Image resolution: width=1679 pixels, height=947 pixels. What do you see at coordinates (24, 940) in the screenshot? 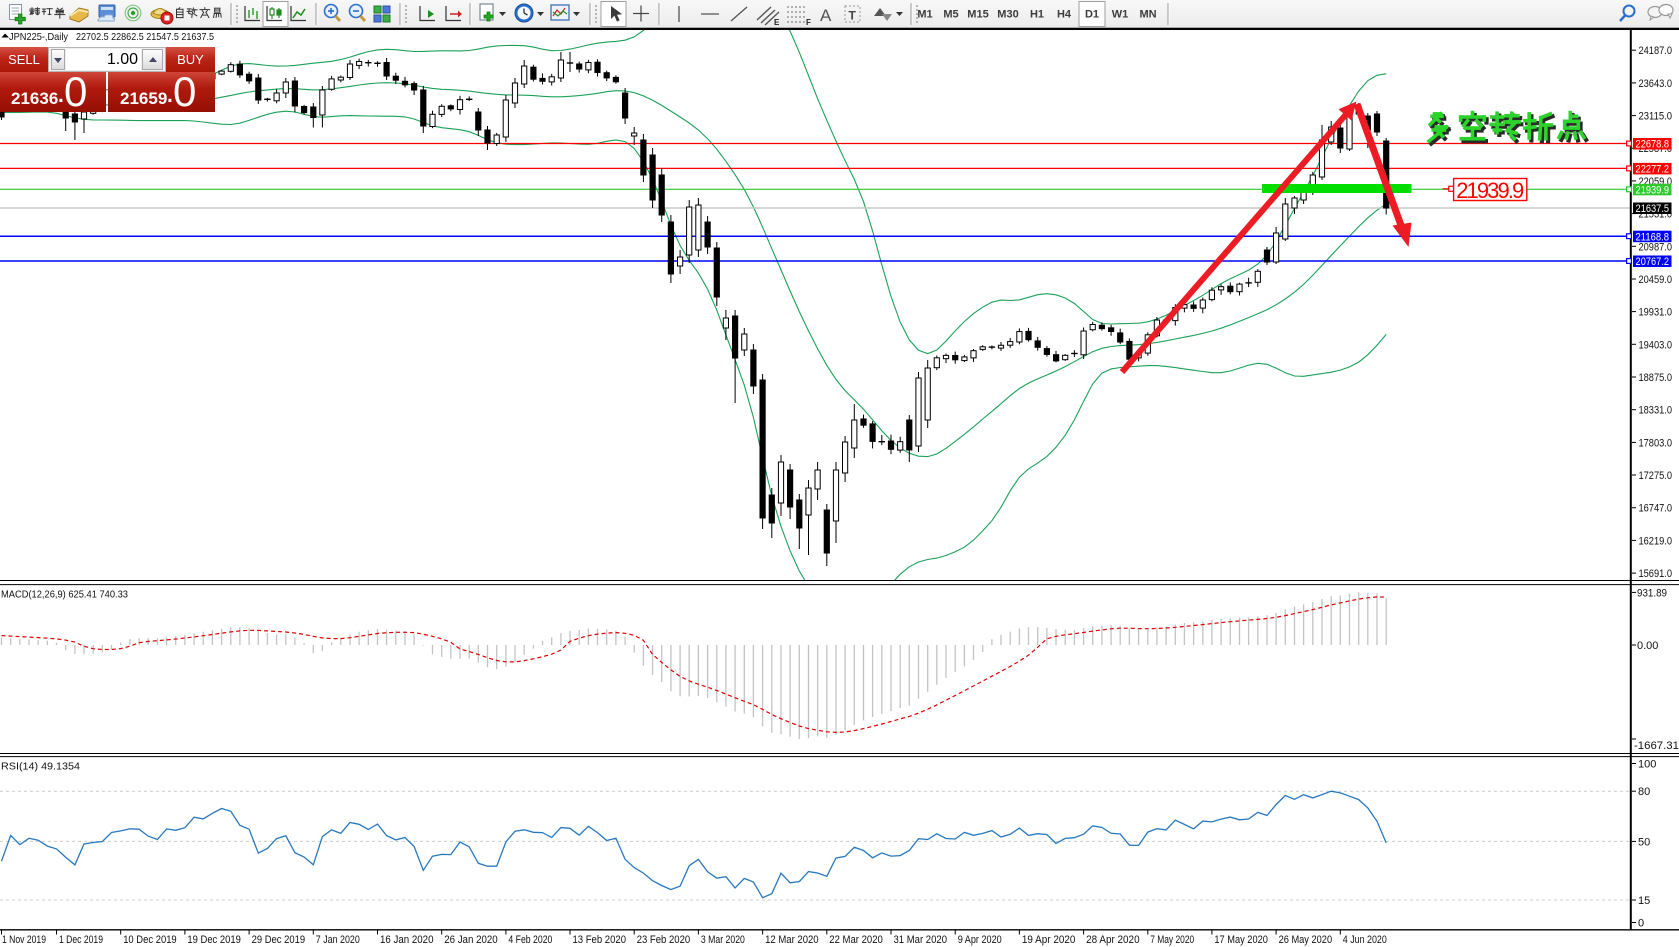
I see `svg-text: 1 Nov 2019` at bounding box center [24, 940].